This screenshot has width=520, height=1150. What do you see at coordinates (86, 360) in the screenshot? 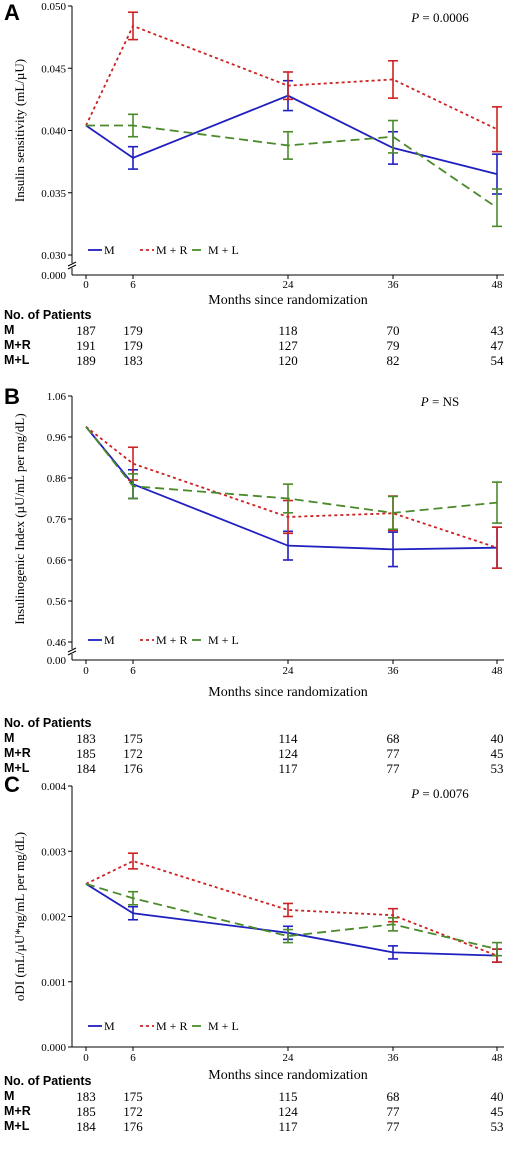
I see `patients-count: 189` at bounding box center [86, 360].